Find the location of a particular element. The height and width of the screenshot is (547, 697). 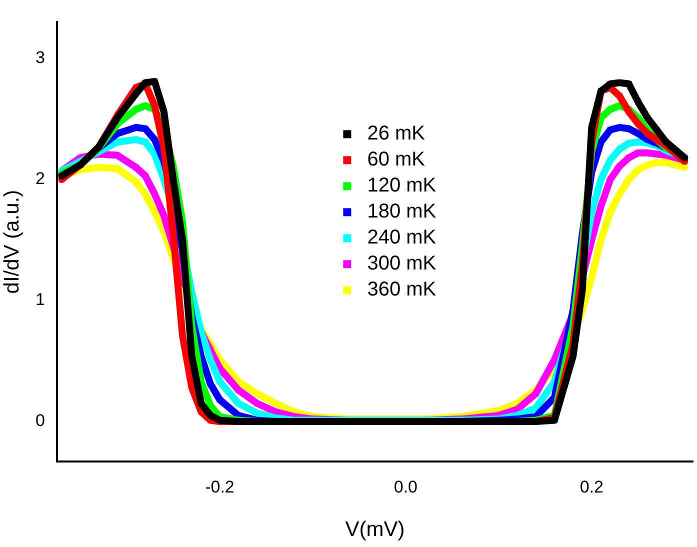

legend-label: 60 mK is located at coordinates (396, 159).